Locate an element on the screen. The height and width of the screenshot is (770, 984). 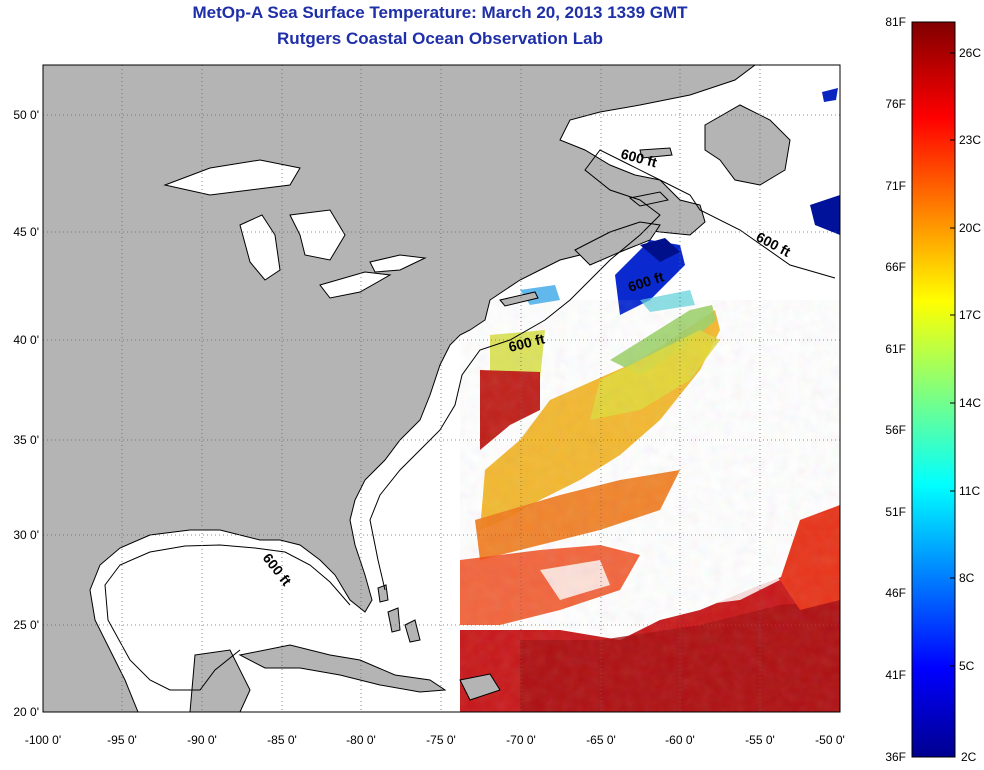
colorbar-c-label: 17C is located at coordinates (970, 315).